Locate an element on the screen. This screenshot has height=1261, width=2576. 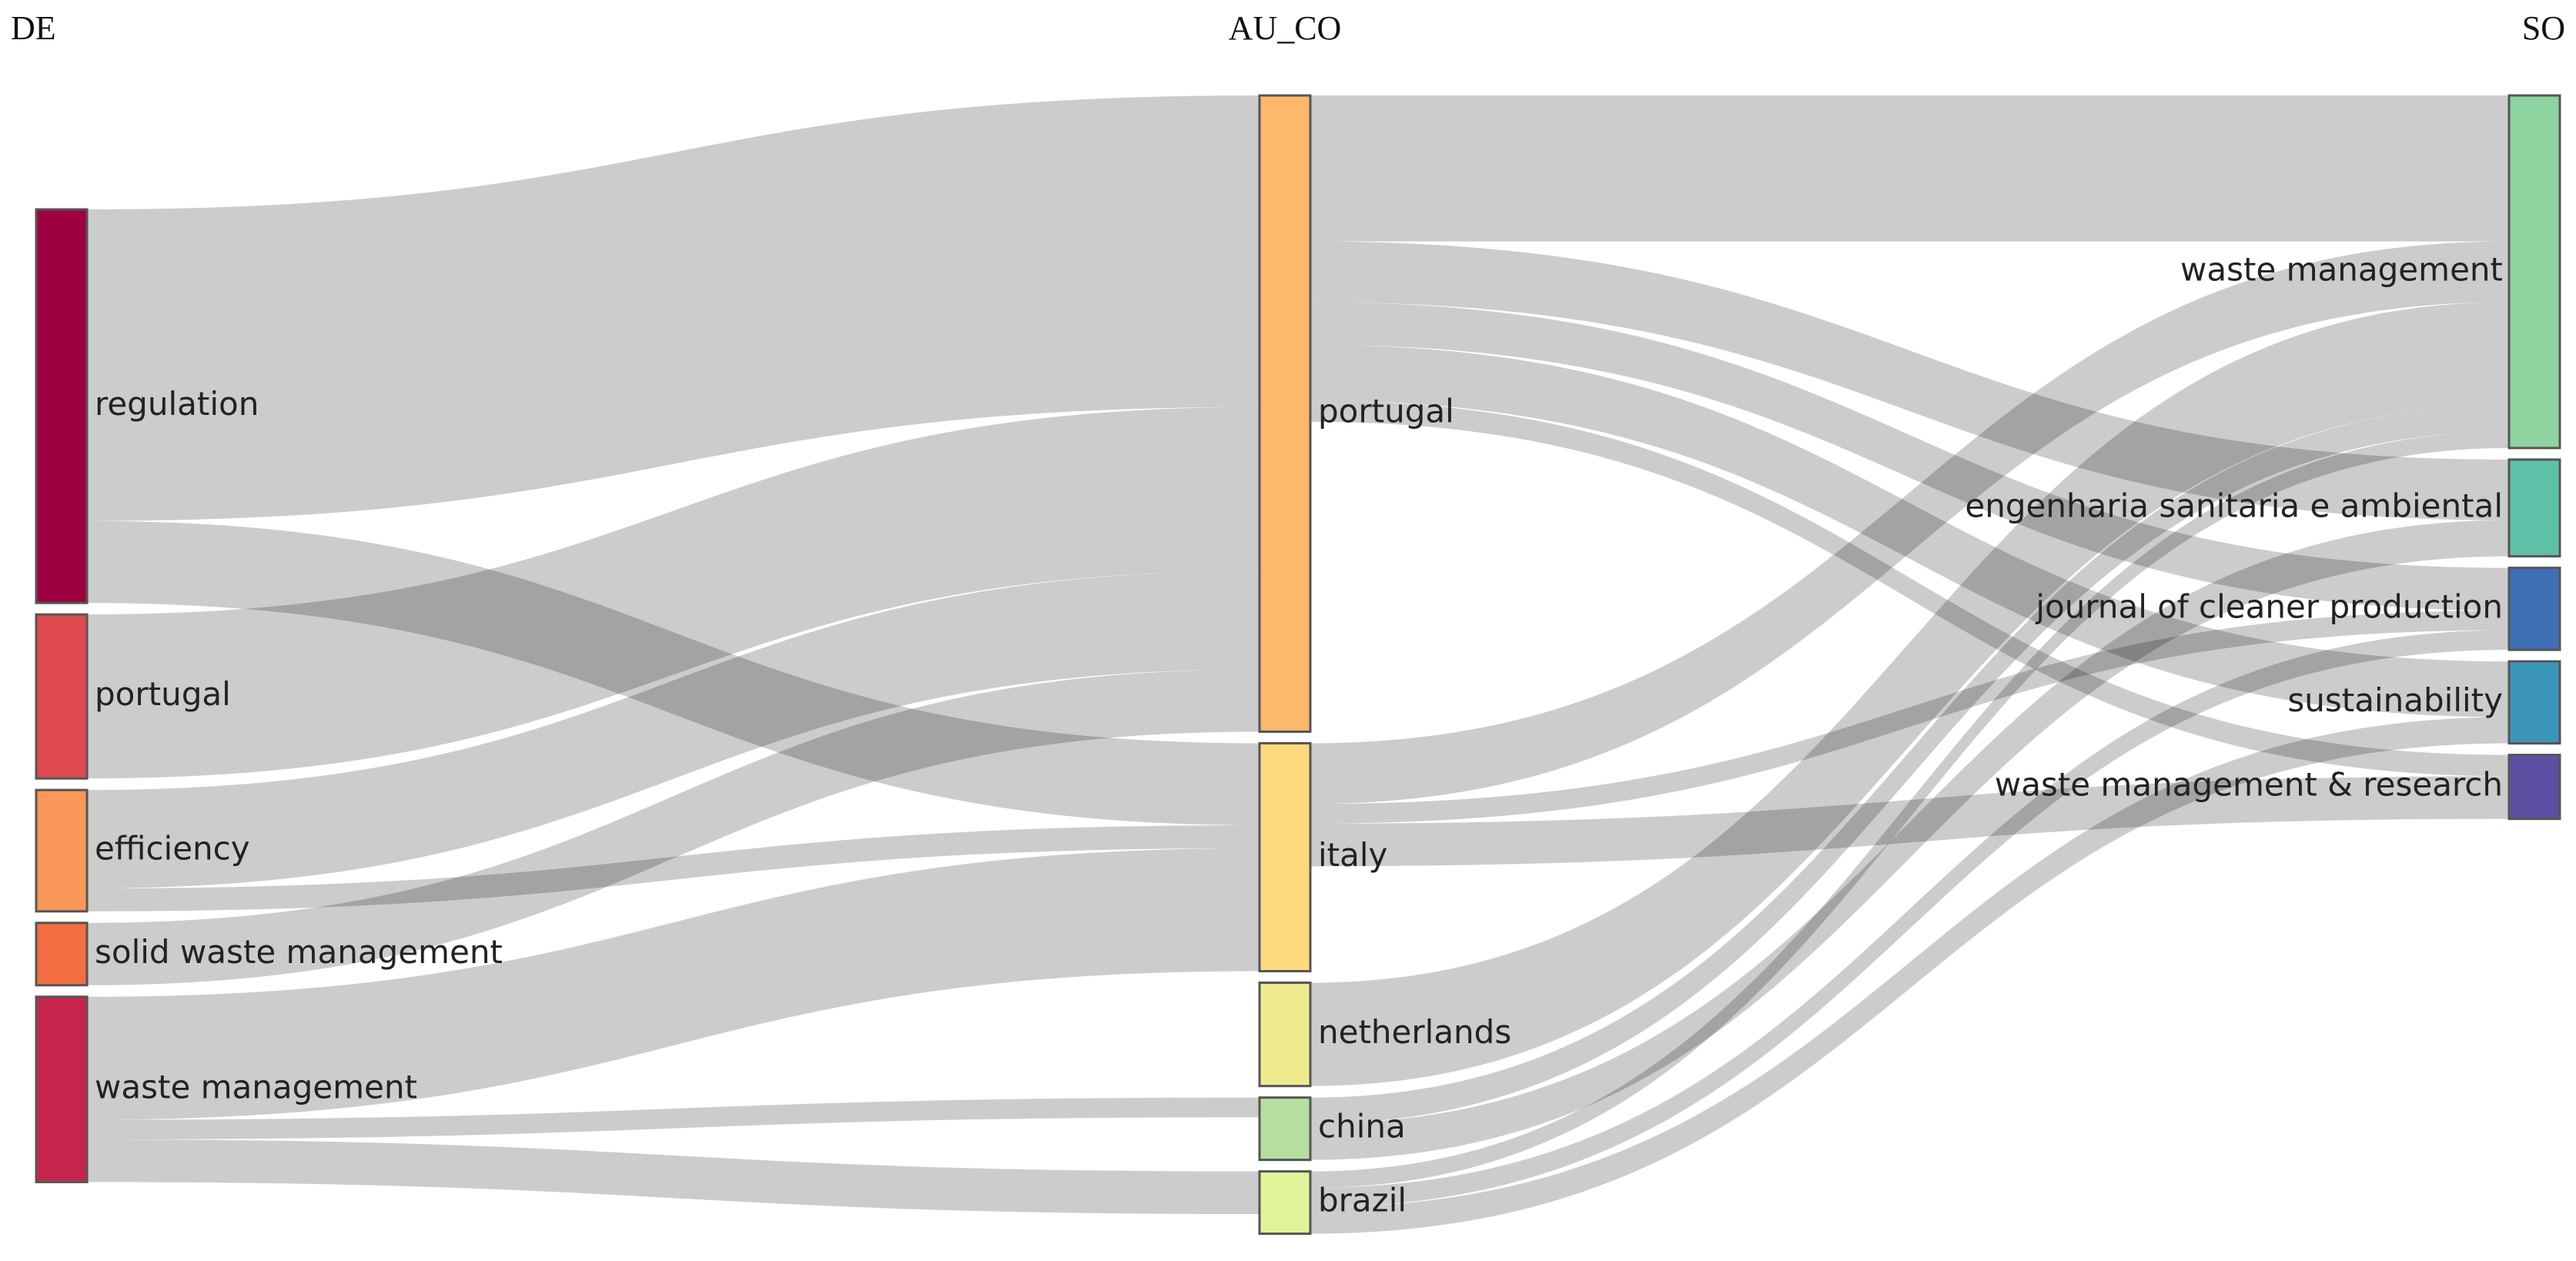
node-label: sustainability is located at coordinates (2395, 700).